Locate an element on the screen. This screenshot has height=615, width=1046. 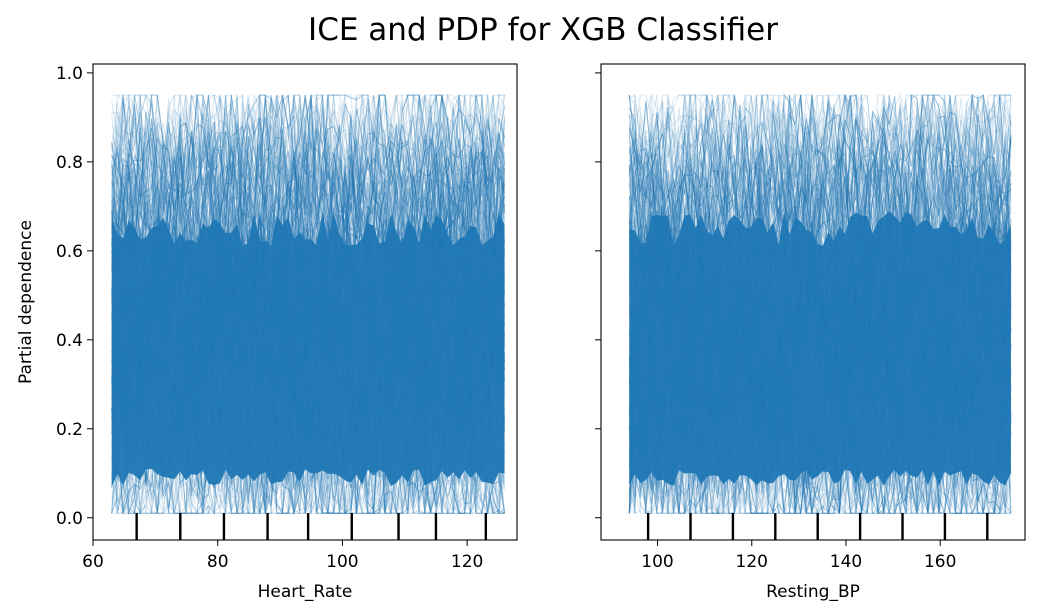
y-tick-label: 0.8 is located at coordinates (69, 163).